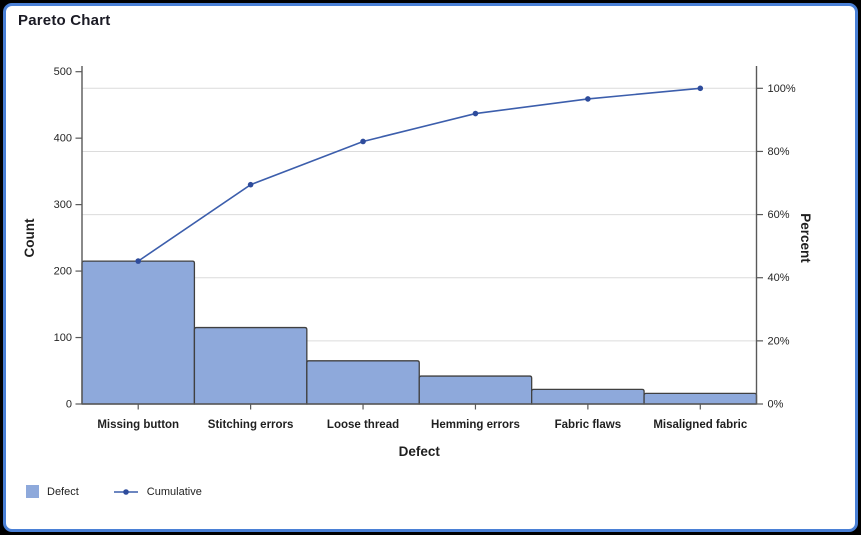 This screenshot has height=535, width=861. I want to click on page-title: Pareto Chart, so click(64, 20).